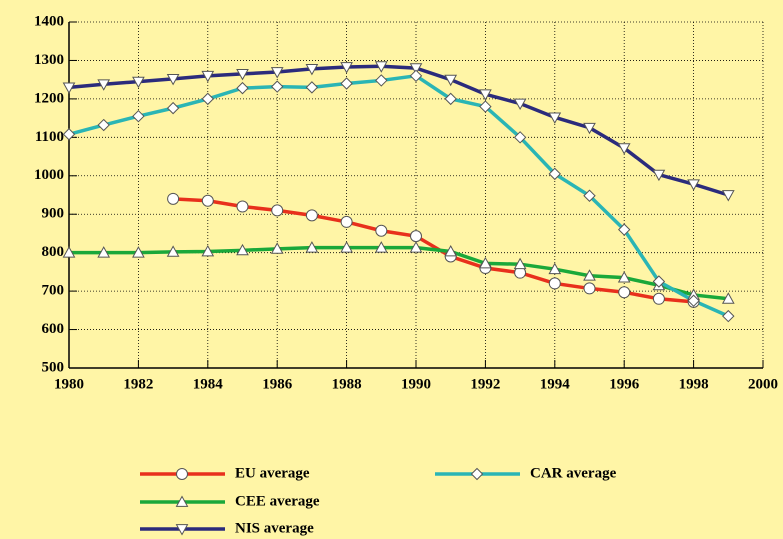 This screenshot has width=783, height=539. I want to click on x-tick-label: 1986, so click(277, 384).